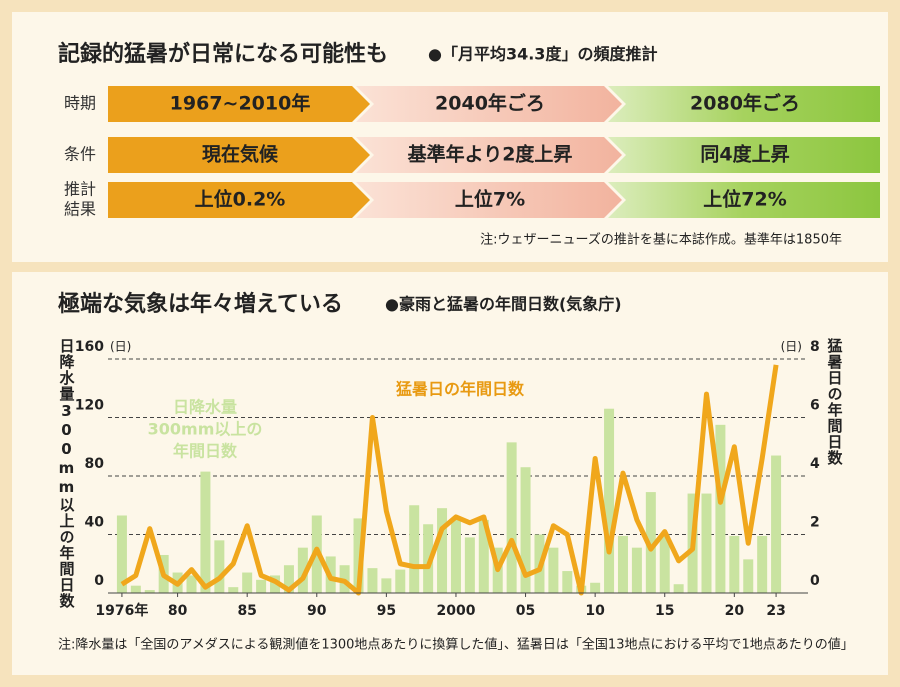 This screenshot has height=687, width=900. I want to click on cell-text: 同4度上昇, so click(744, 154).